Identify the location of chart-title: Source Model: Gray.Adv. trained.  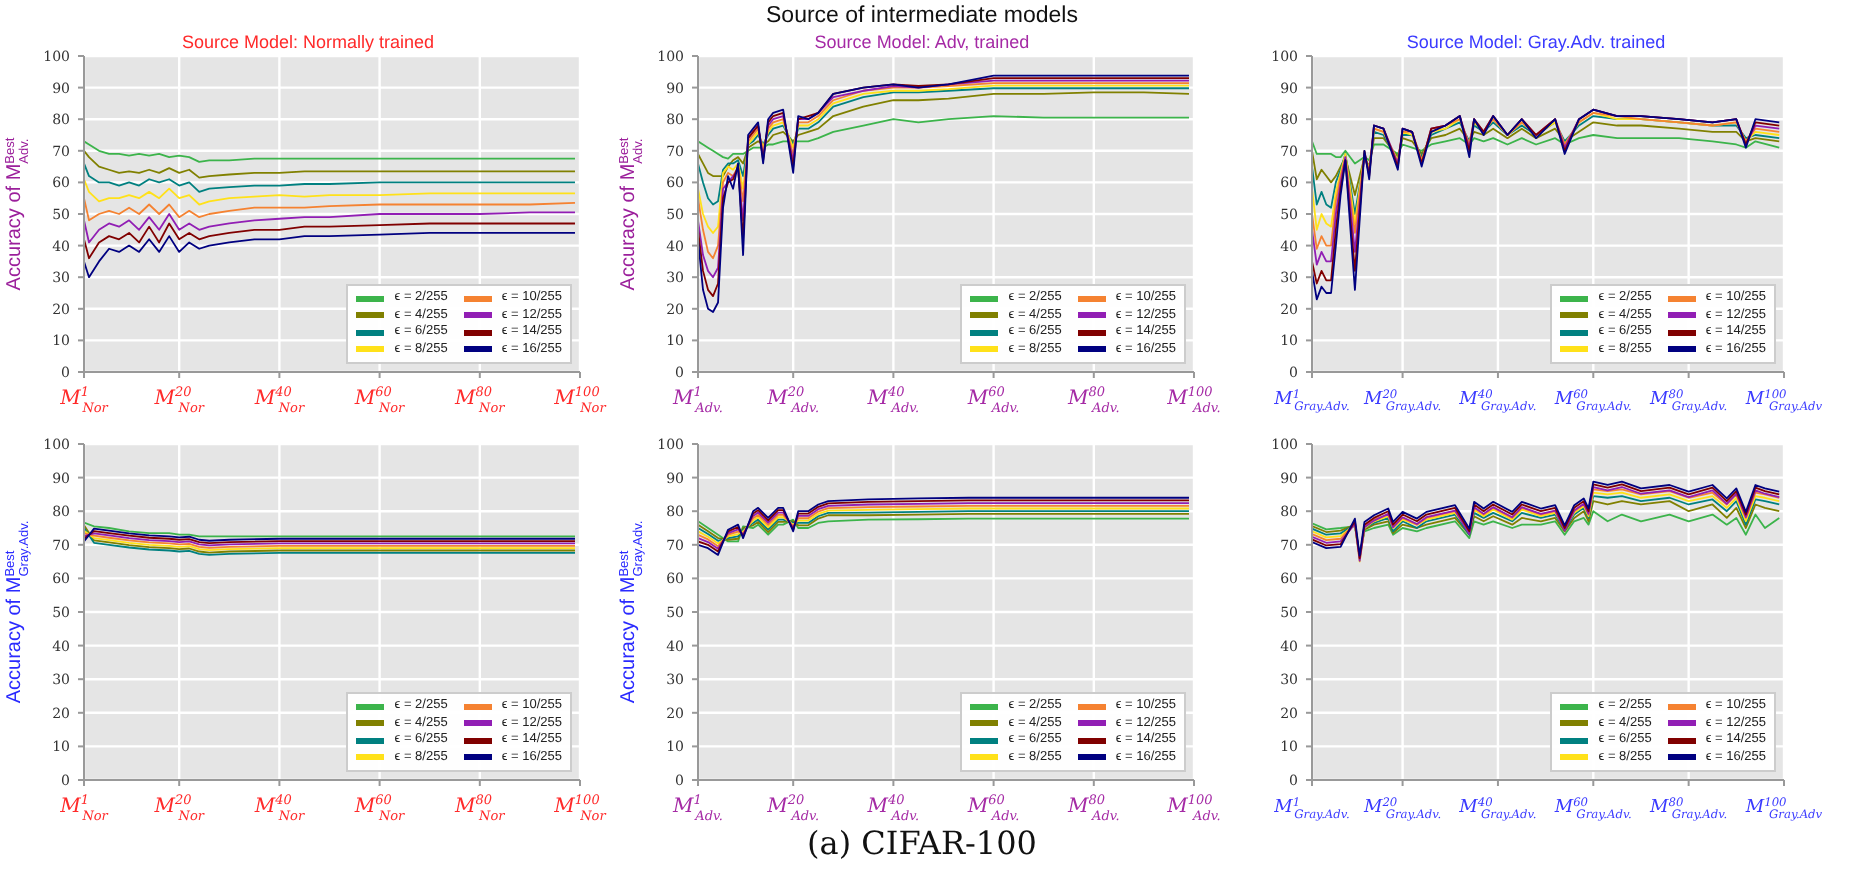
(1536, 42).